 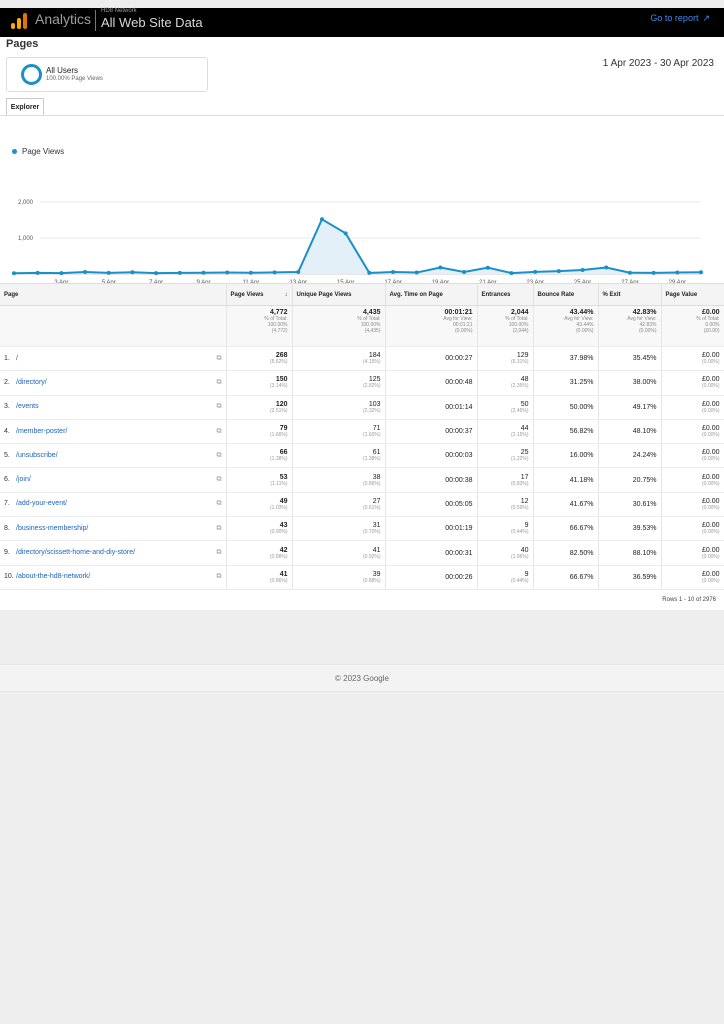 I want to click on unique-views-pct: (0.86%), so click(x=371, y=483).